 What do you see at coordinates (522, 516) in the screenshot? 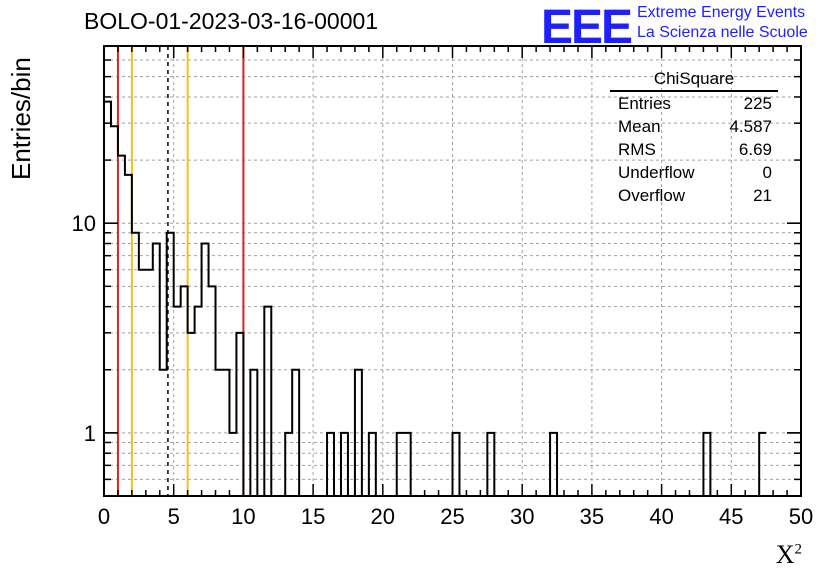
I see `x-tick-label: 30` at bounding box center [522, 516].